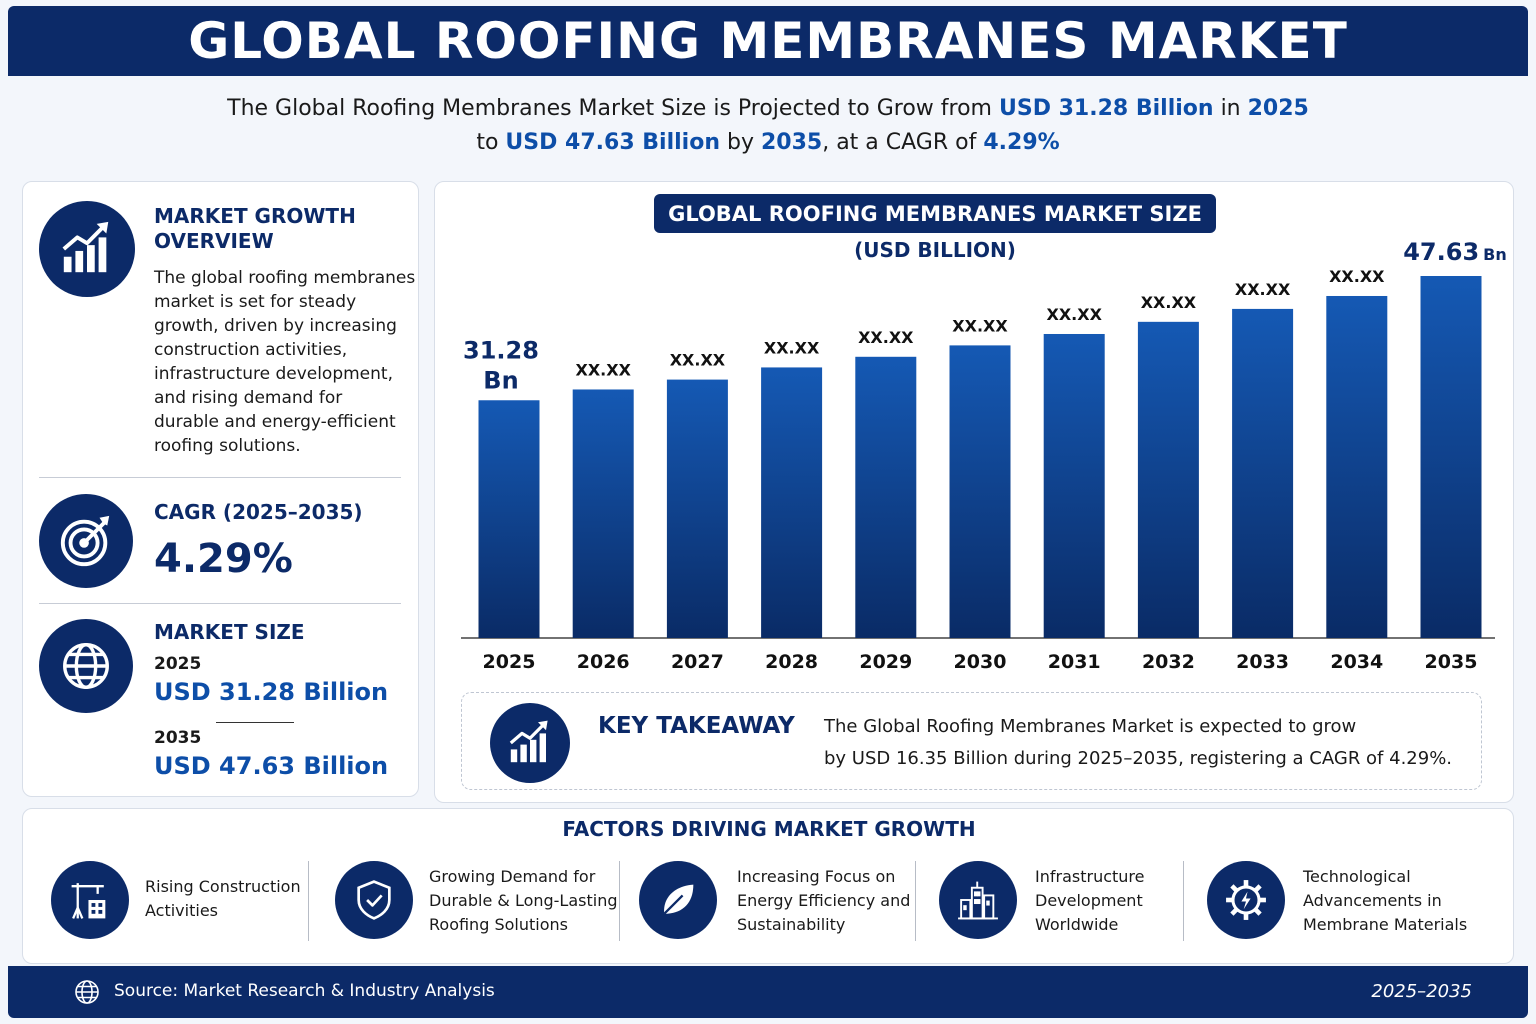  What do you see at coordinates (374, 900) in the screenshot?
I see `shield-check-icon` at bounding box center [374, 900].